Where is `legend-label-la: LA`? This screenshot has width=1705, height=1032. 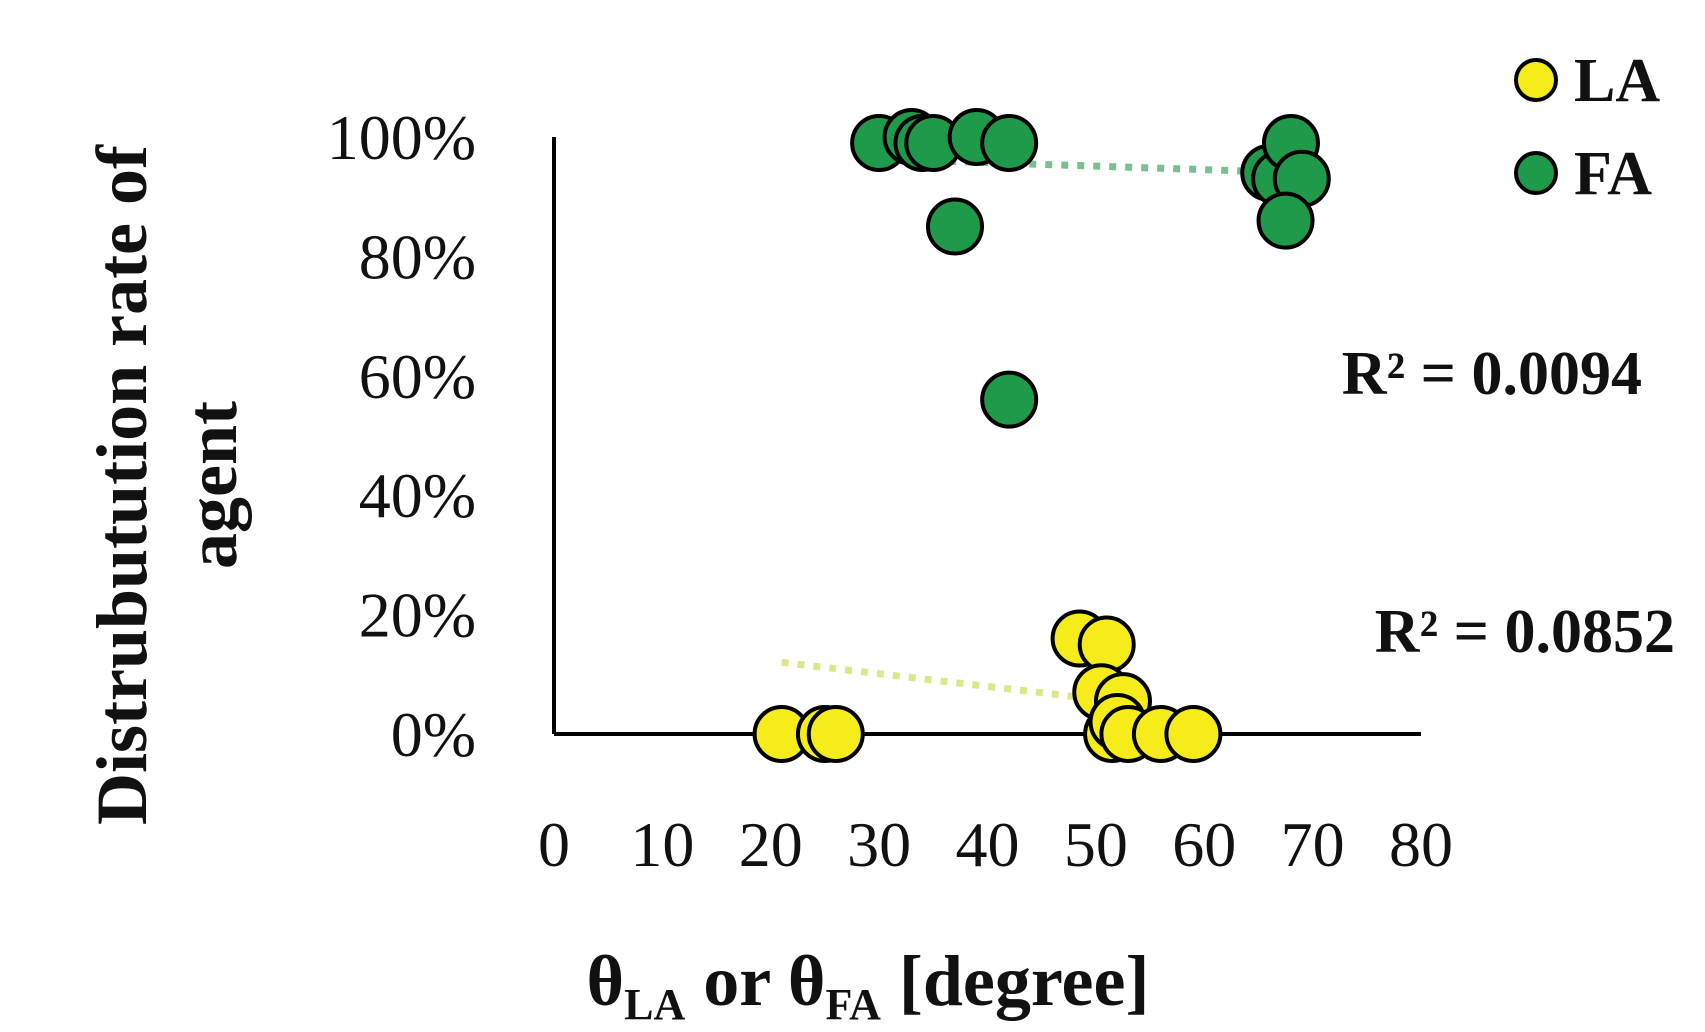 legend-label-la: LA is located at coordinates (1617, 81).